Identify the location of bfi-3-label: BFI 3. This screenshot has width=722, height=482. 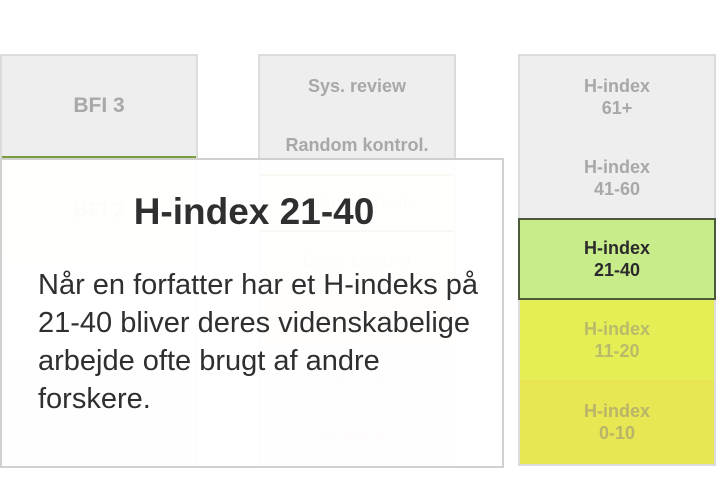
(99, 105).